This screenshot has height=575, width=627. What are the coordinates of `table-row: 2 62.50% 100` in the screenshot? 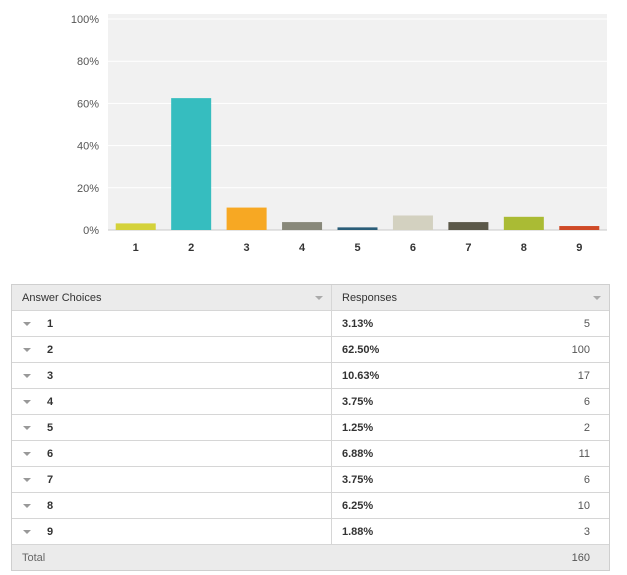 It's located at (310, 349).